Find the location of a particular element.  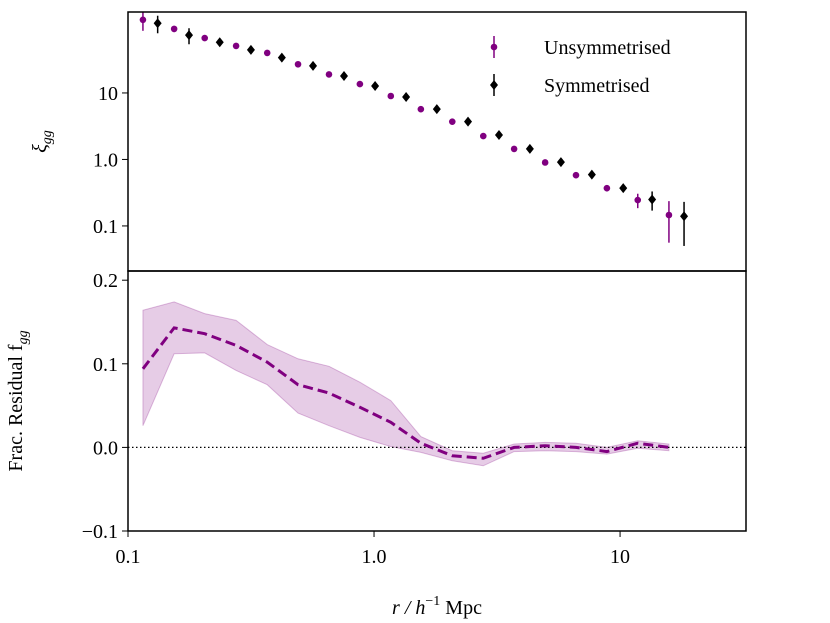

x-tick-label: 1.0 is located at coordinates (374, 557).